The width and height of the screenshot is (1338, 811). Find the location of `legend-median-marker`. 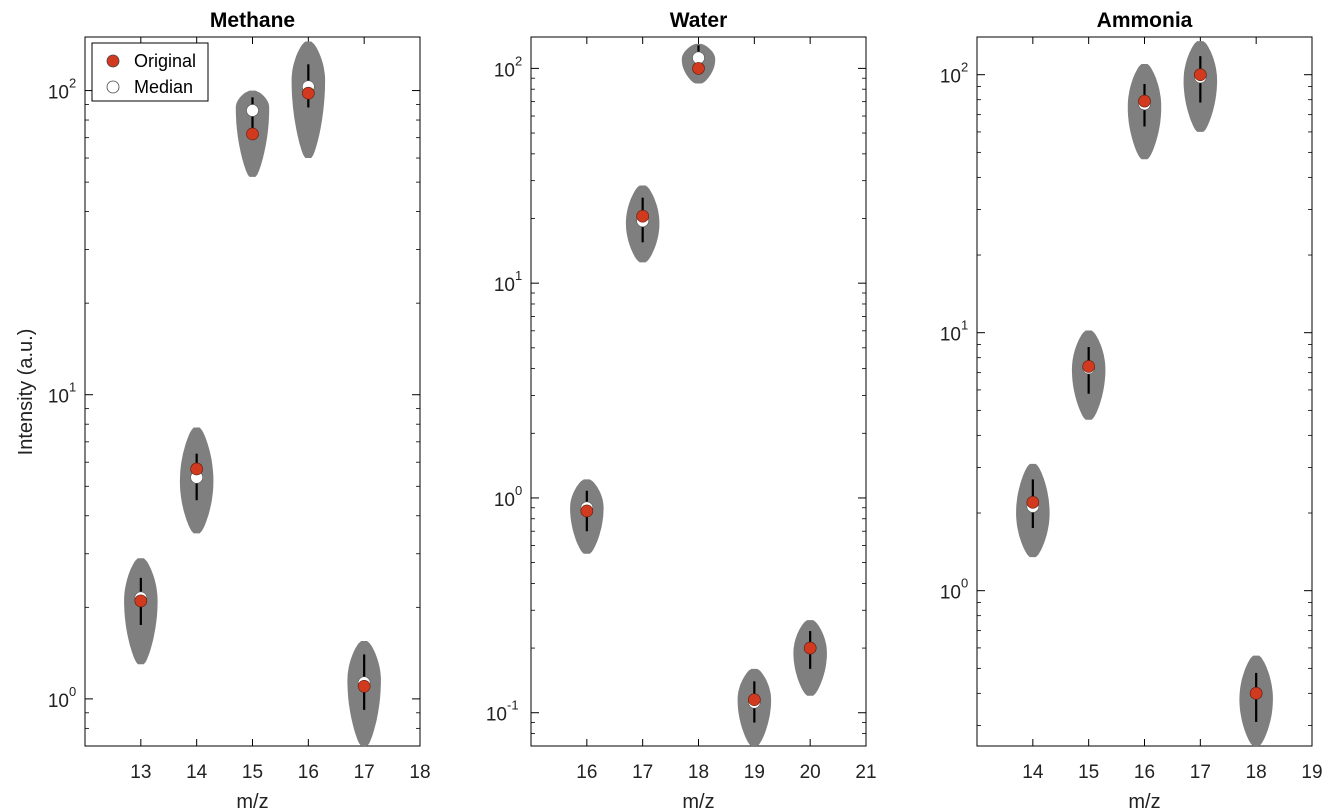

legend-median-marker is located at coordinates (113, 87).